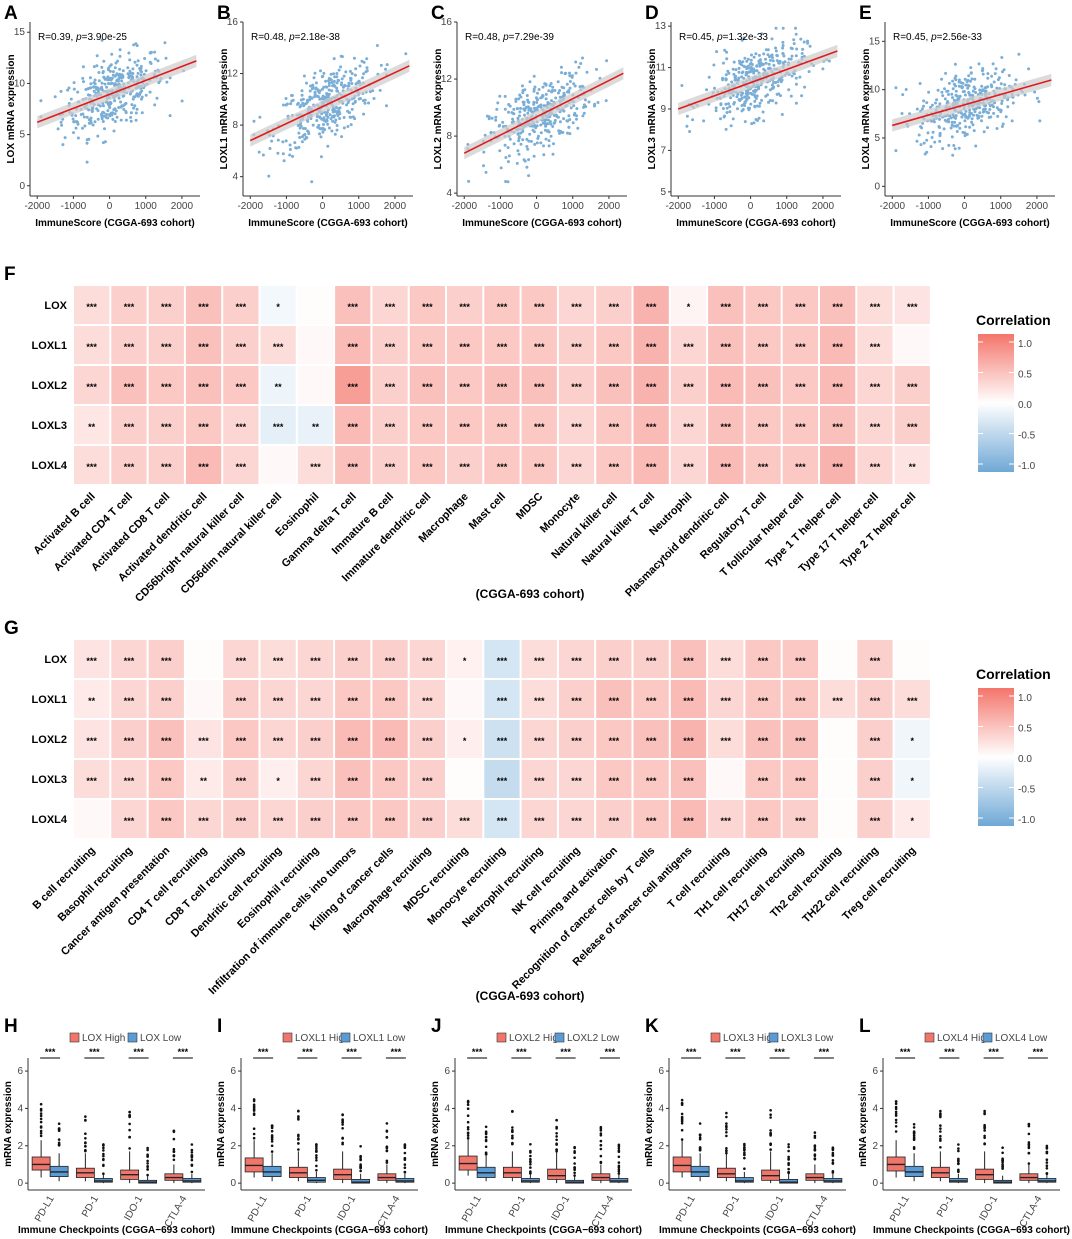  I want to click on row-label: LOXL4, so click(50, 820).